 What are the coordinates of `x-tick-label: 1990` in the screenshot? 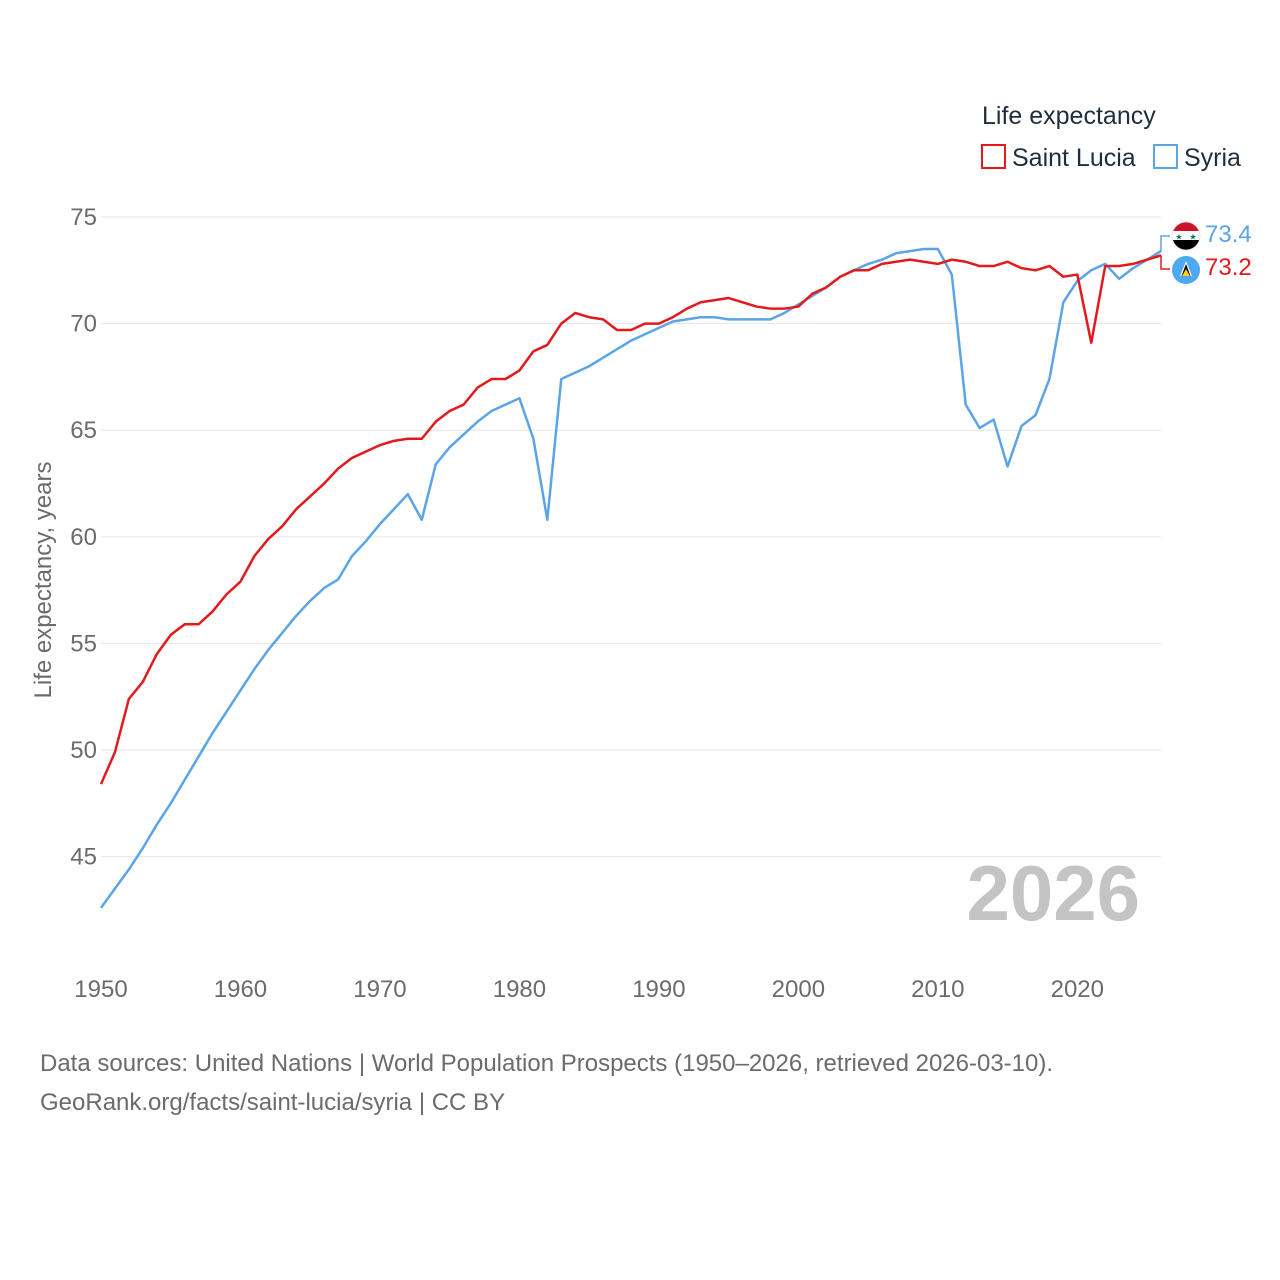 It's located at (658, 989).